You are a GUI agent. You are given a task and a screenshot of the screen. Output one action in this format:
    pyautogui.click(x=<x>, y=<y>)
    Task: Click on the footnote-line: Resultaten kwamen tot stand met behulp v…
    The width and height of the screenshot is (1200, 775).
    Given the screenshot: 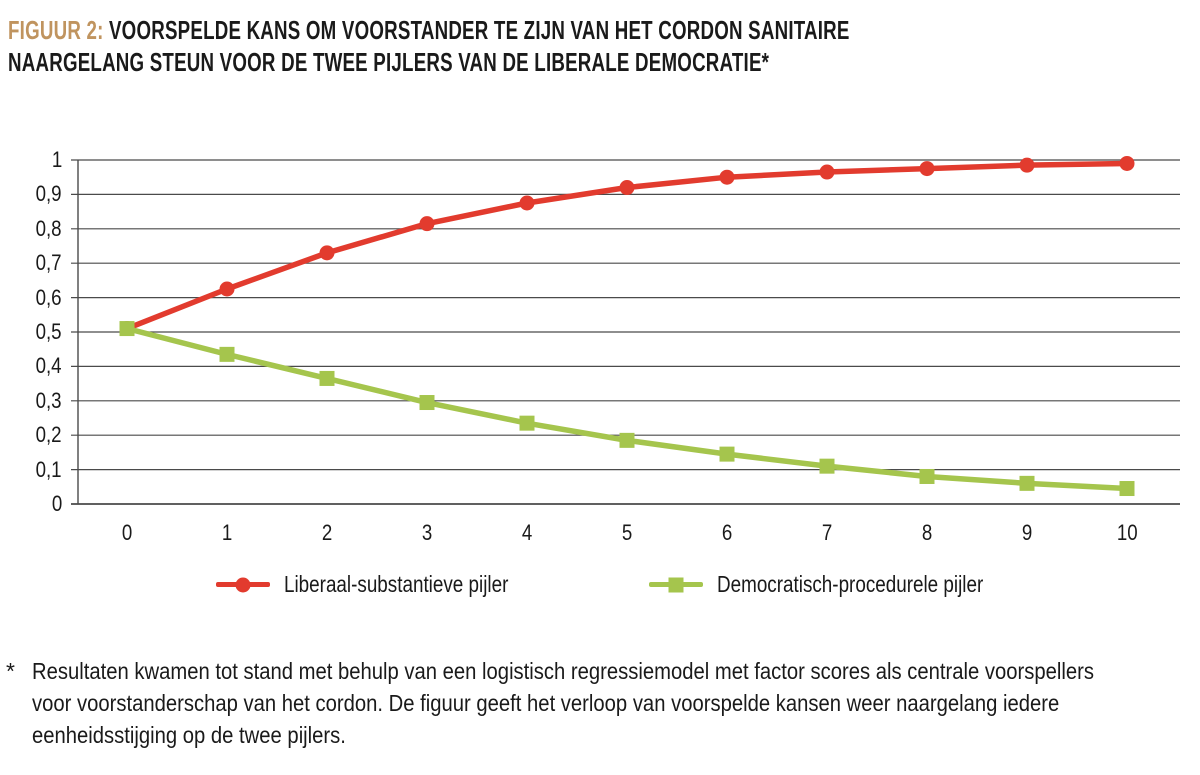 What is the action you would take?
    pyautogui.click(x=563, y=671)
    